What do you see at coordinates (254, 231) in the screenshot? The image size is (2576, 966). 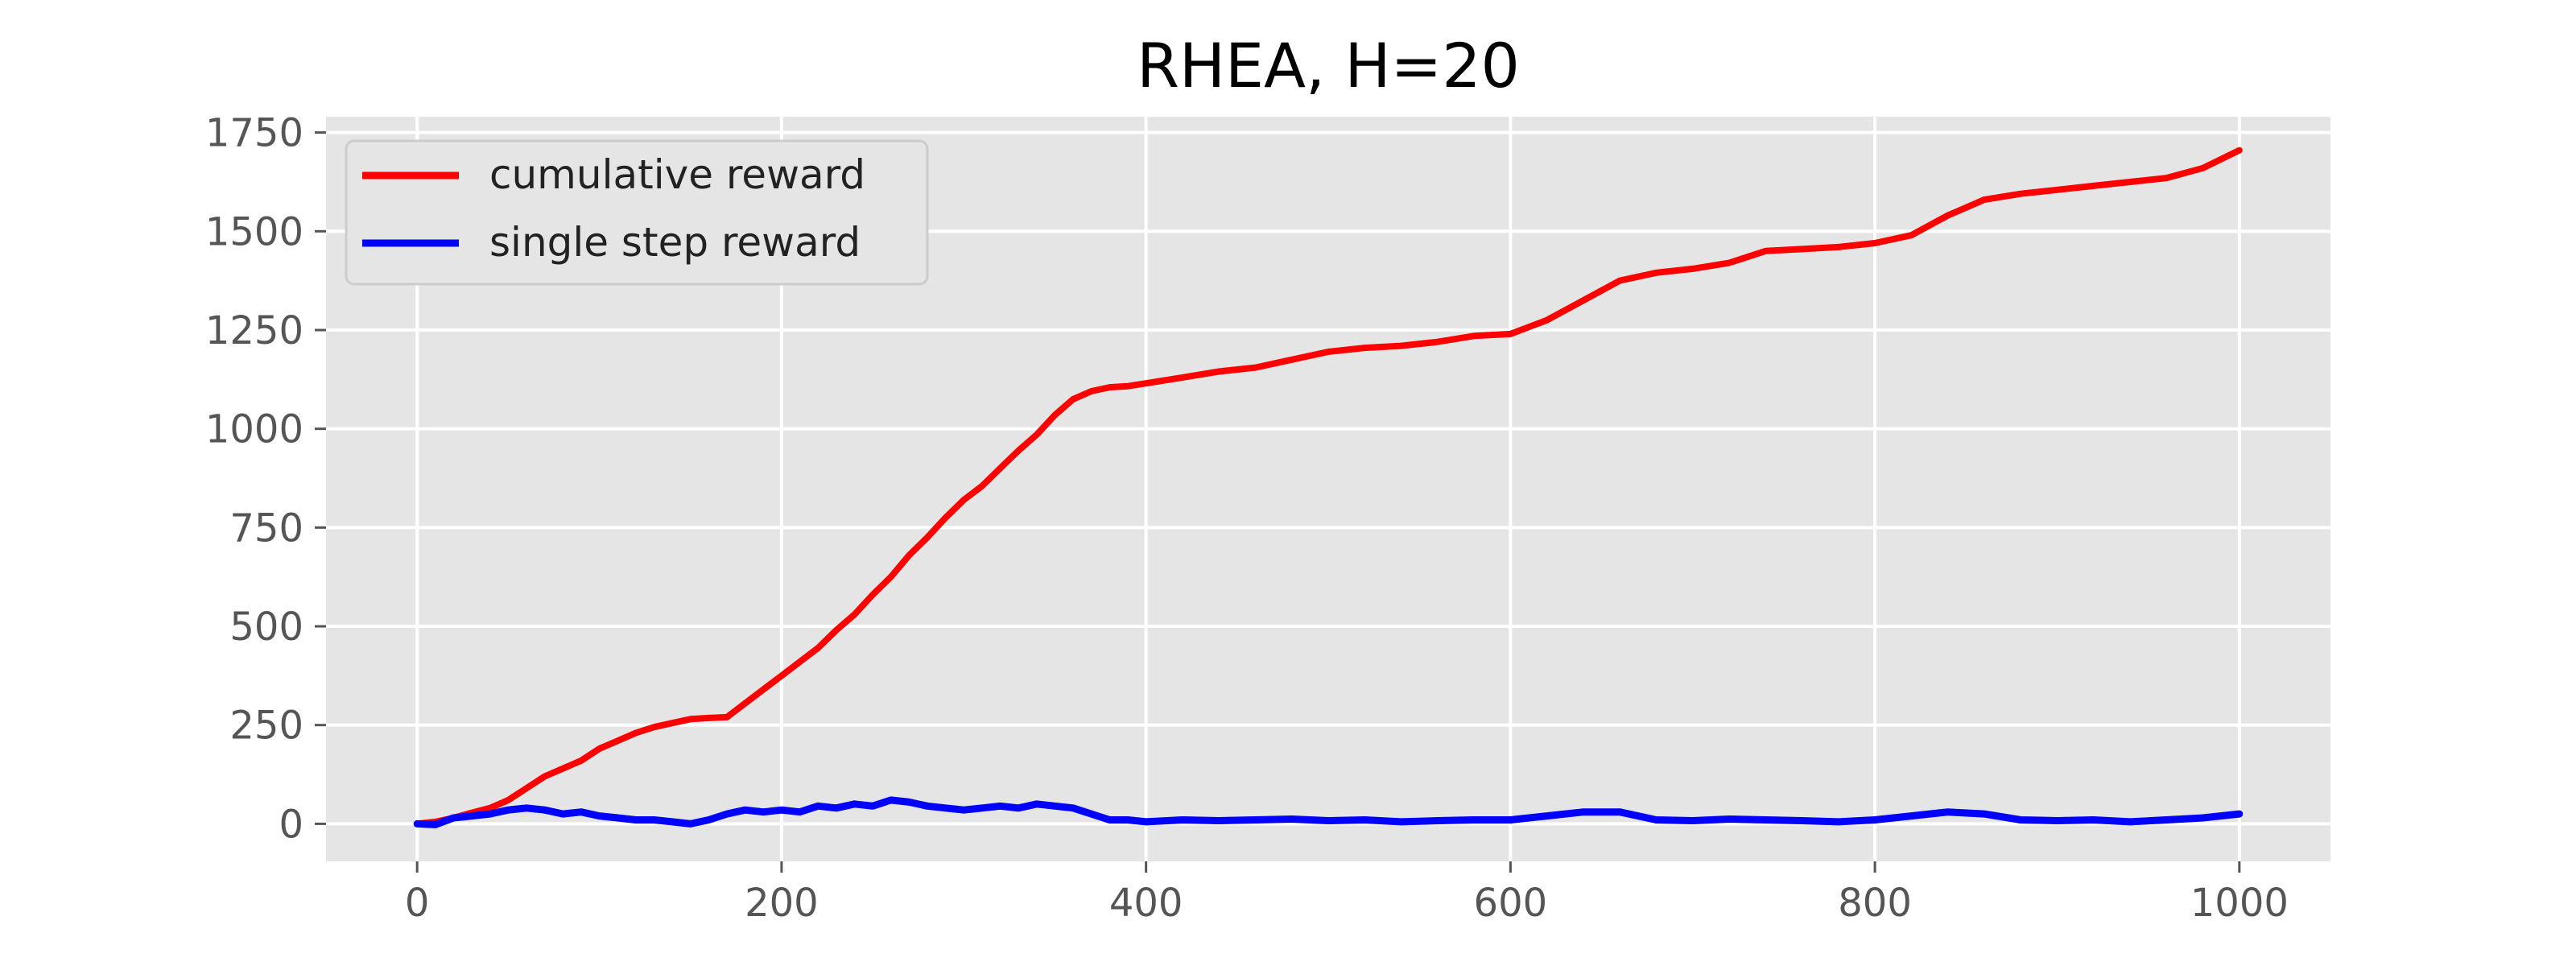 I see `y-tick-label: 1500` at bounding box center [254, 231].